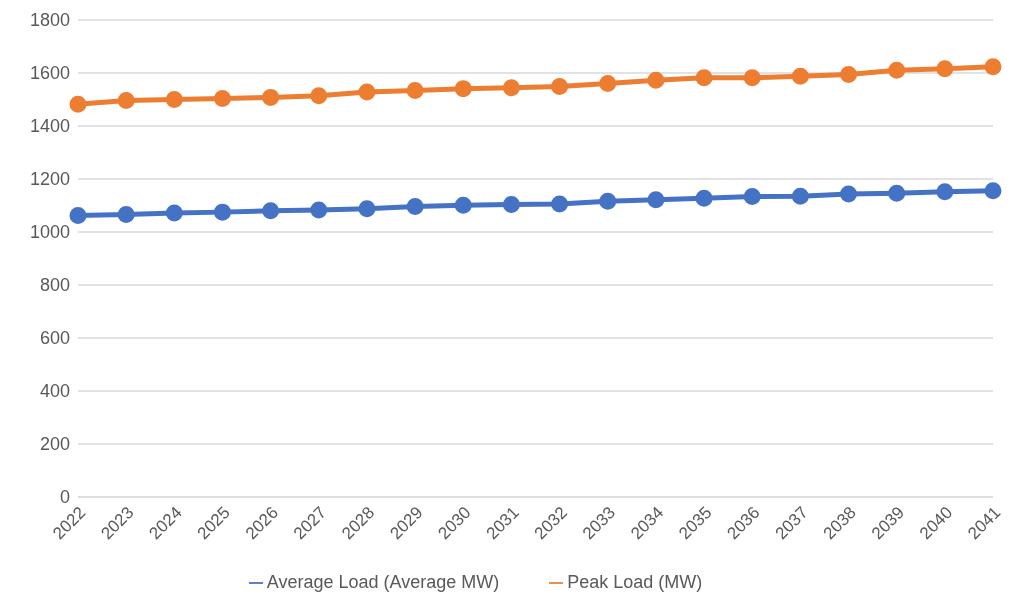 The height and width of the screenshot is (606, 1021). Describe the element at coordinates (54, 338) in the screenshot. I see `y-tick-label: 600` at that location.